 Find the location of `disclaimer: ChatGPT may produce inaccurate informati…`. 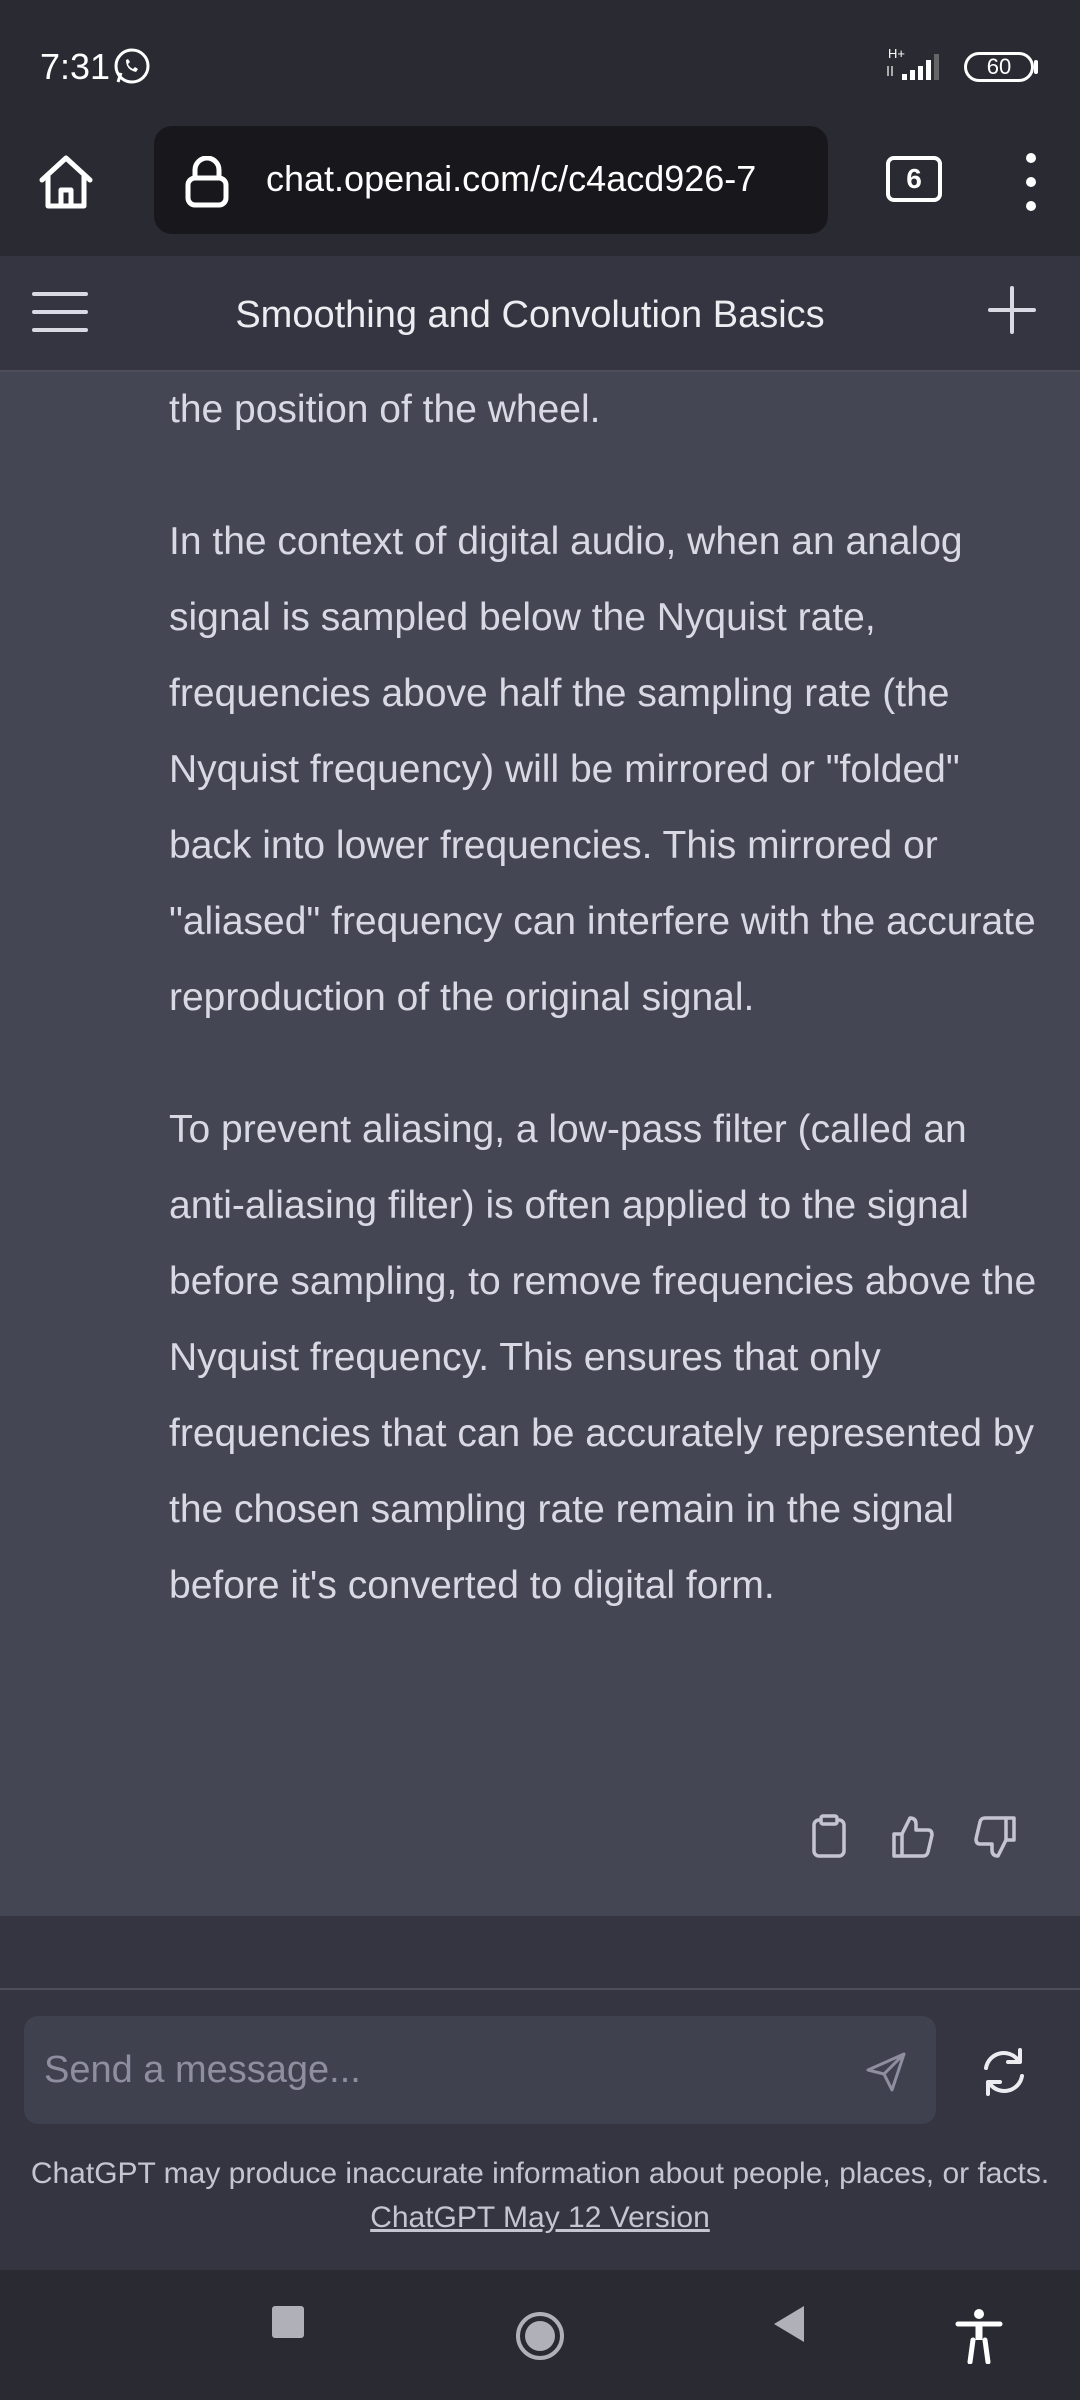

disclaimer: ChatGPT may produce inaccurate informati… is located at coordinates (540, 2196).